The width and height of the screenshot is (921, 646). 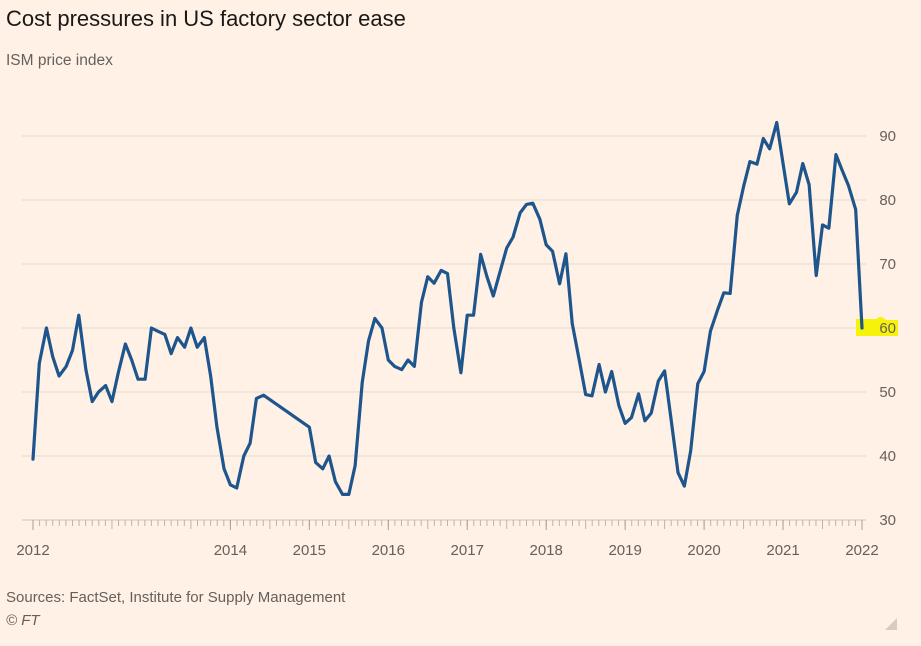 What do you see at coordinates (309, 550) in the screenshot?
I see `x-tick-label-2015: 2015` at bounding box center [309, 550].